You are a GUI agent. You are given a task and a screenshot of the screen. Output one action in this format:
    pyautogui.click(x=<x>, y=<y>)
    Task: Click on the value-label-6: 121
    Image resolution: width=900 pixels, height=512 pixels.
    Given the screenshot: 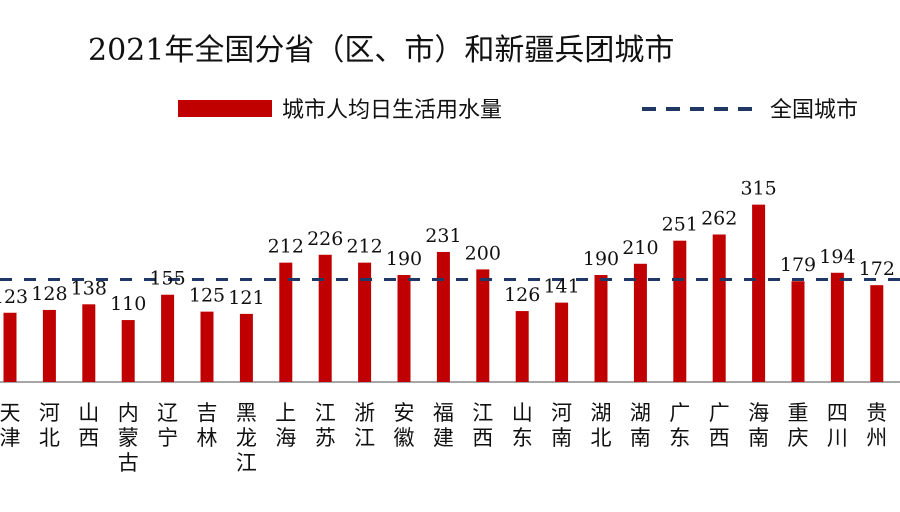 What is the action you would take?
    pyautogui.click(x=246, y=298)
    